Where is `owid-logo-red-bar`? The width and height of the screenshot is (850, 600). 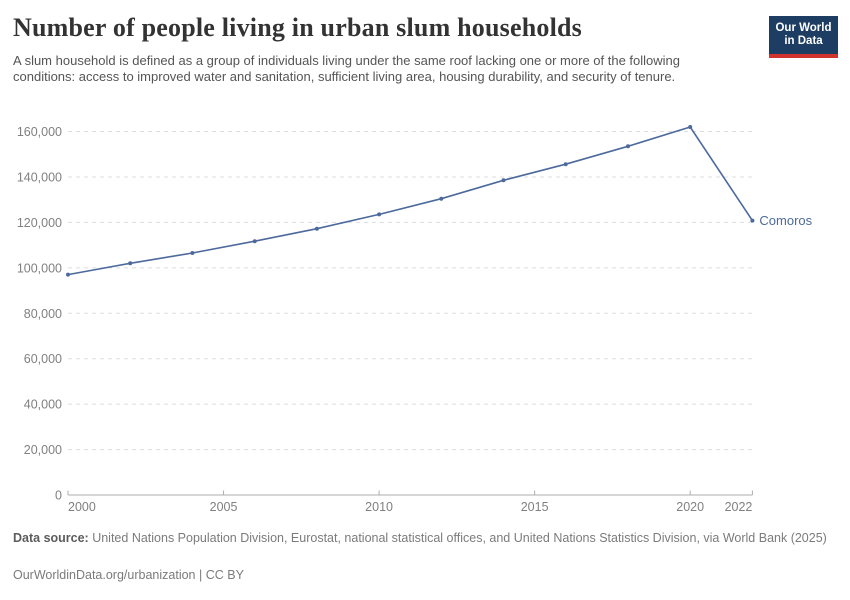
owid-logo-red-bar is located at coordinates (803, 56).